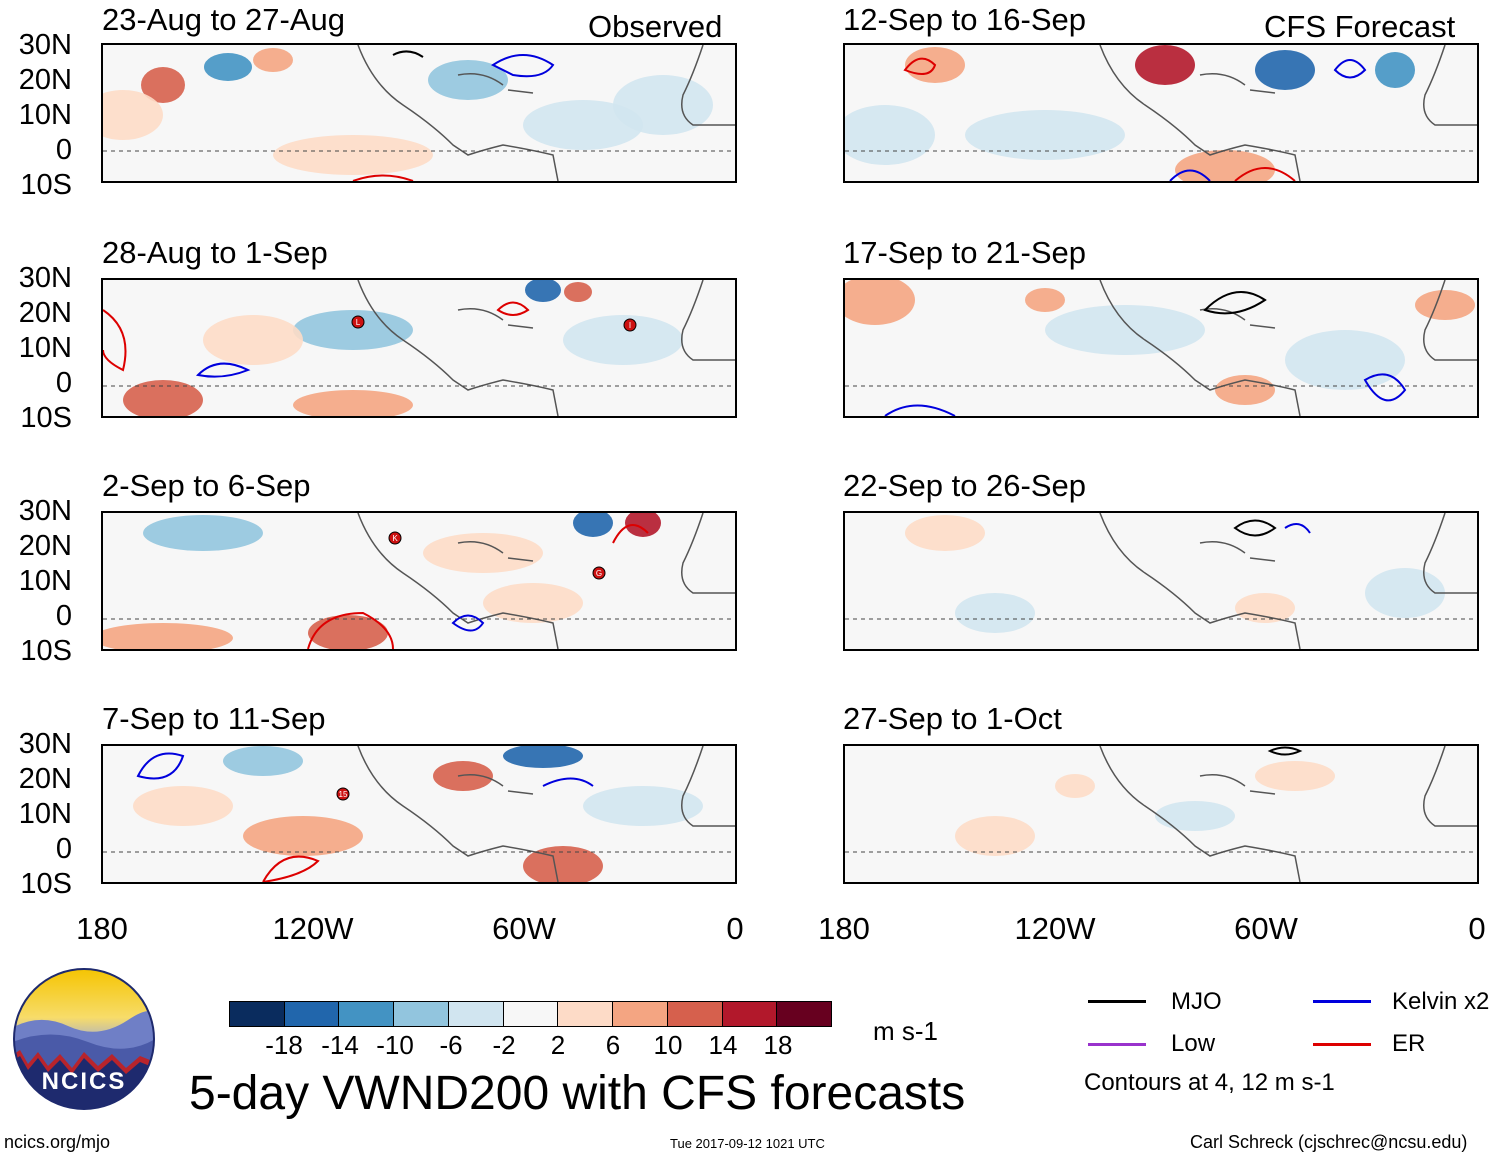 Image resolution: width=1510 pixels, height=1158 pixels. I want to click on footer-timestamp: Tue 2017-09-12 1021 UTC, so click(747, 1143).